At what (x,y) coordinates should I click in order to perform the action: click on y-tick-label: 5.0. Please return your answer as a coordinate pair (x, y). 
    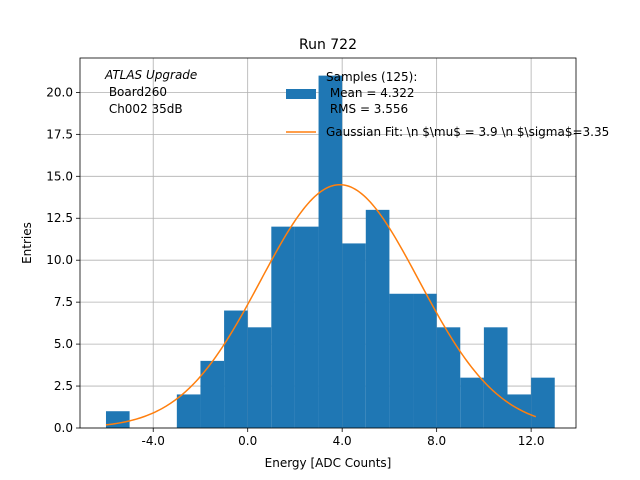
    Looking at the image, I should click on (63, 344).